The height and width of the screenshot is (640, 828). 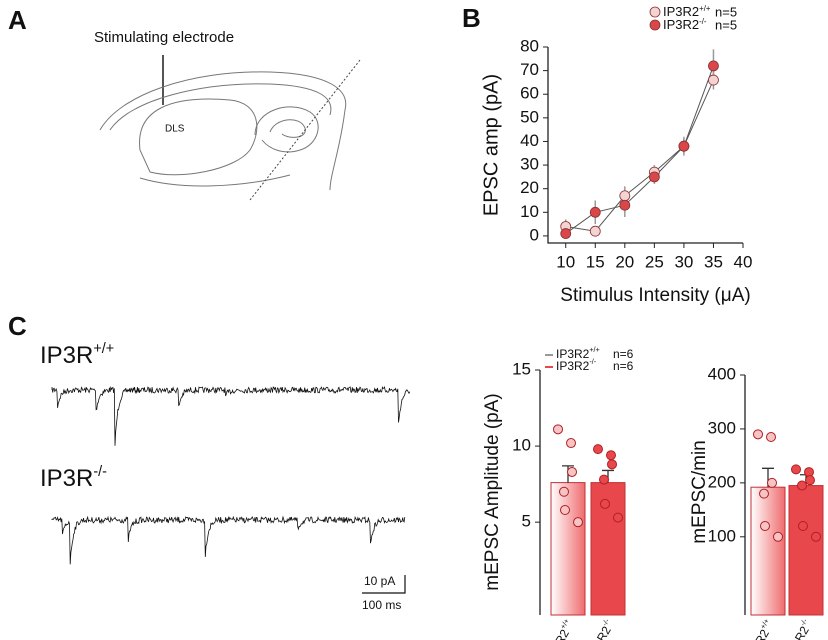 I want to click on trace-label: IP3R-/-, so click(x=73, y=478).